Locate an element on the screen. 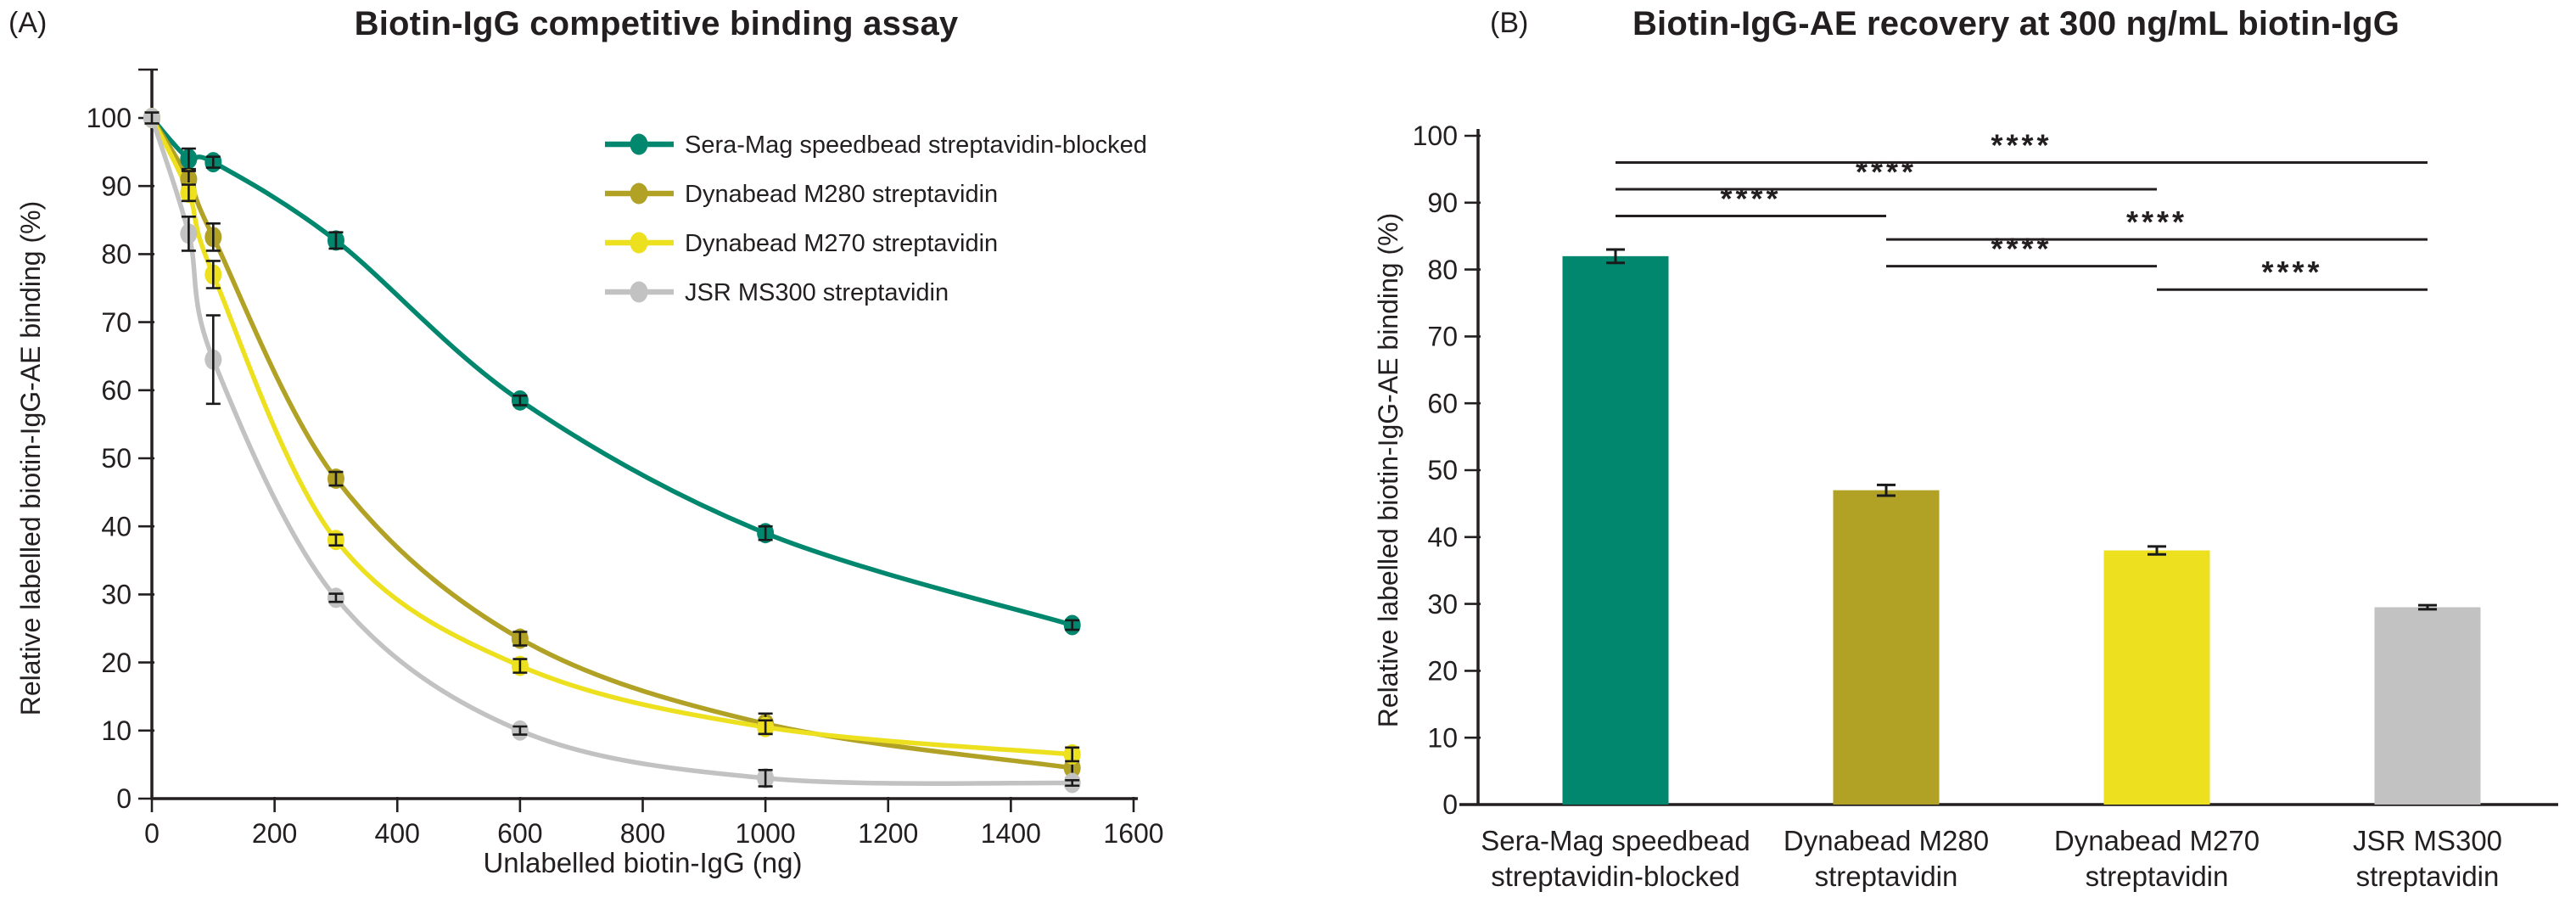 The height and width of the screenshot is (903, 2576). significance-bracket-1: **** is located at coordinates (1886, 173).